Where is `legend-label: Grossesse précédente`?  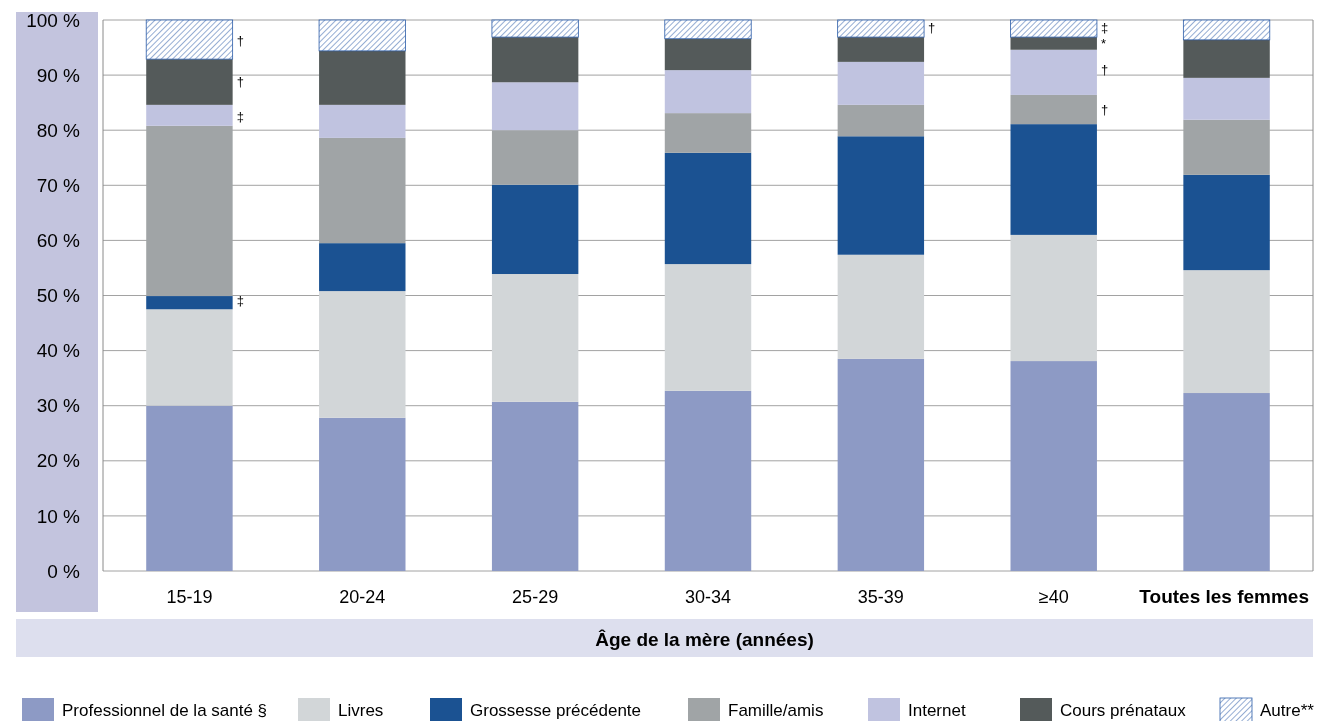
legend-label: Grossesse précédente is located at coordinates (556, 710).